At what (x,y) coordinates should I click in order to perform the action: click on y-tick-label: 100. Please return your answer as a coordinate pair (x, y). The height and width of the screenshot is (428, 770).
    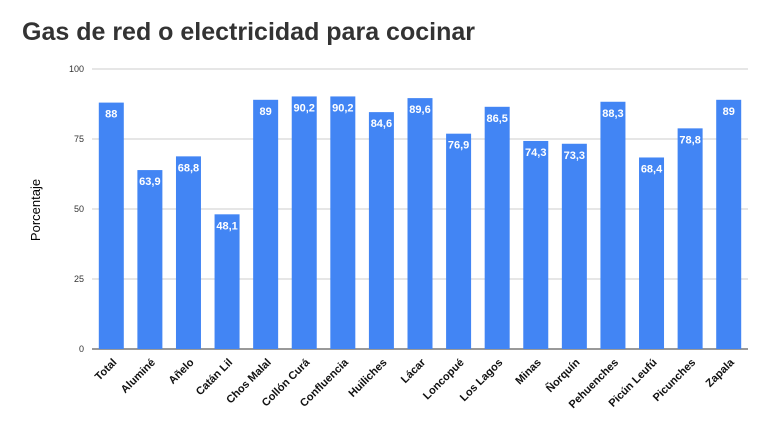
    Looking at the image, I should click on (76, 69).